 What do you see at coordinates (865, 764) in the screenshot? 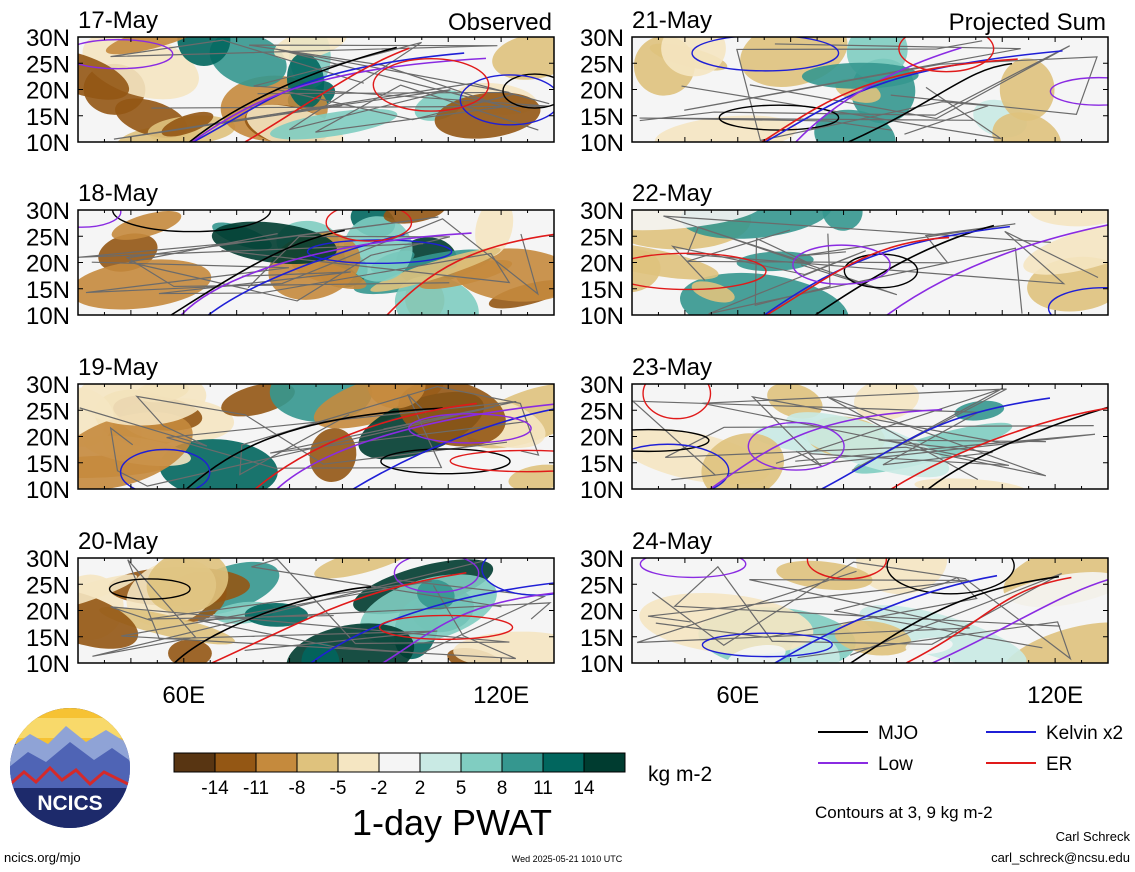
I see `legend-item-low: Low` at bounding box center [865, 764].